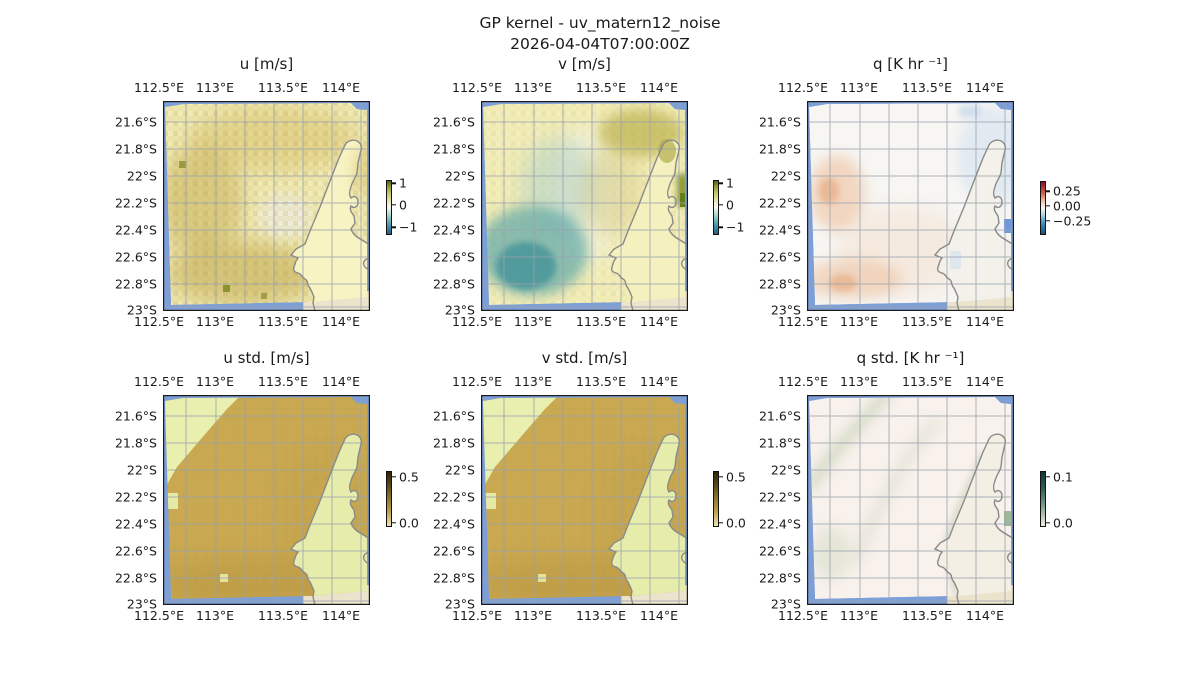 The width and height of the screenshot is (1200, 700). I want to click on map-v, so click(584, 206).